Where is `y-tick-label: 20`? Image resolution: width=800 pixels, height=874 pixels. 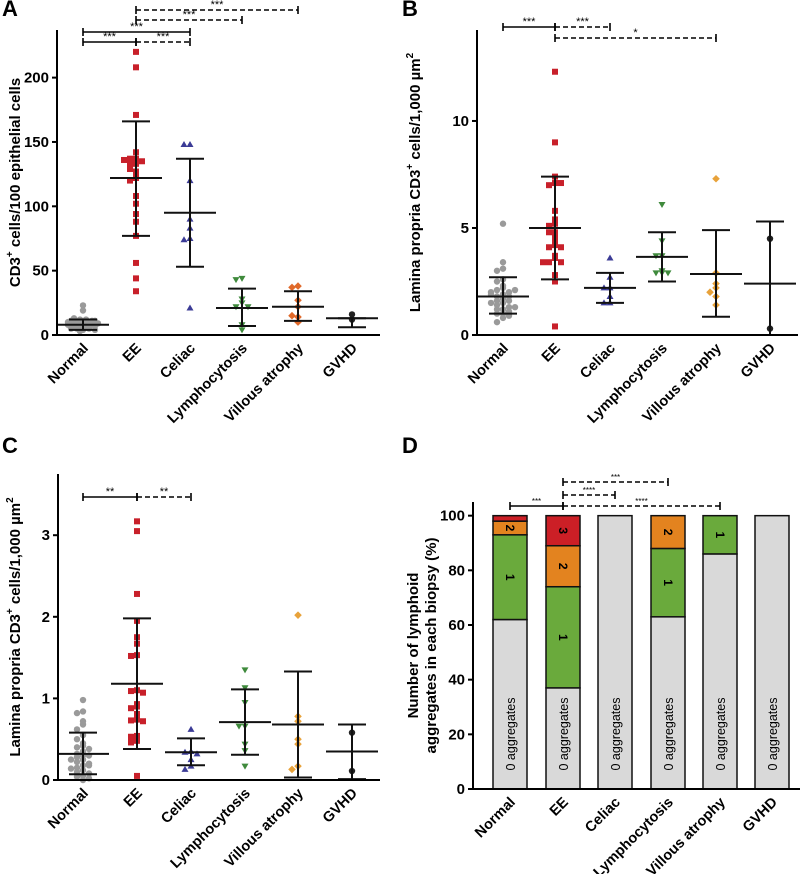 y-tick-label: 20 is located at coordinates (456, 734).